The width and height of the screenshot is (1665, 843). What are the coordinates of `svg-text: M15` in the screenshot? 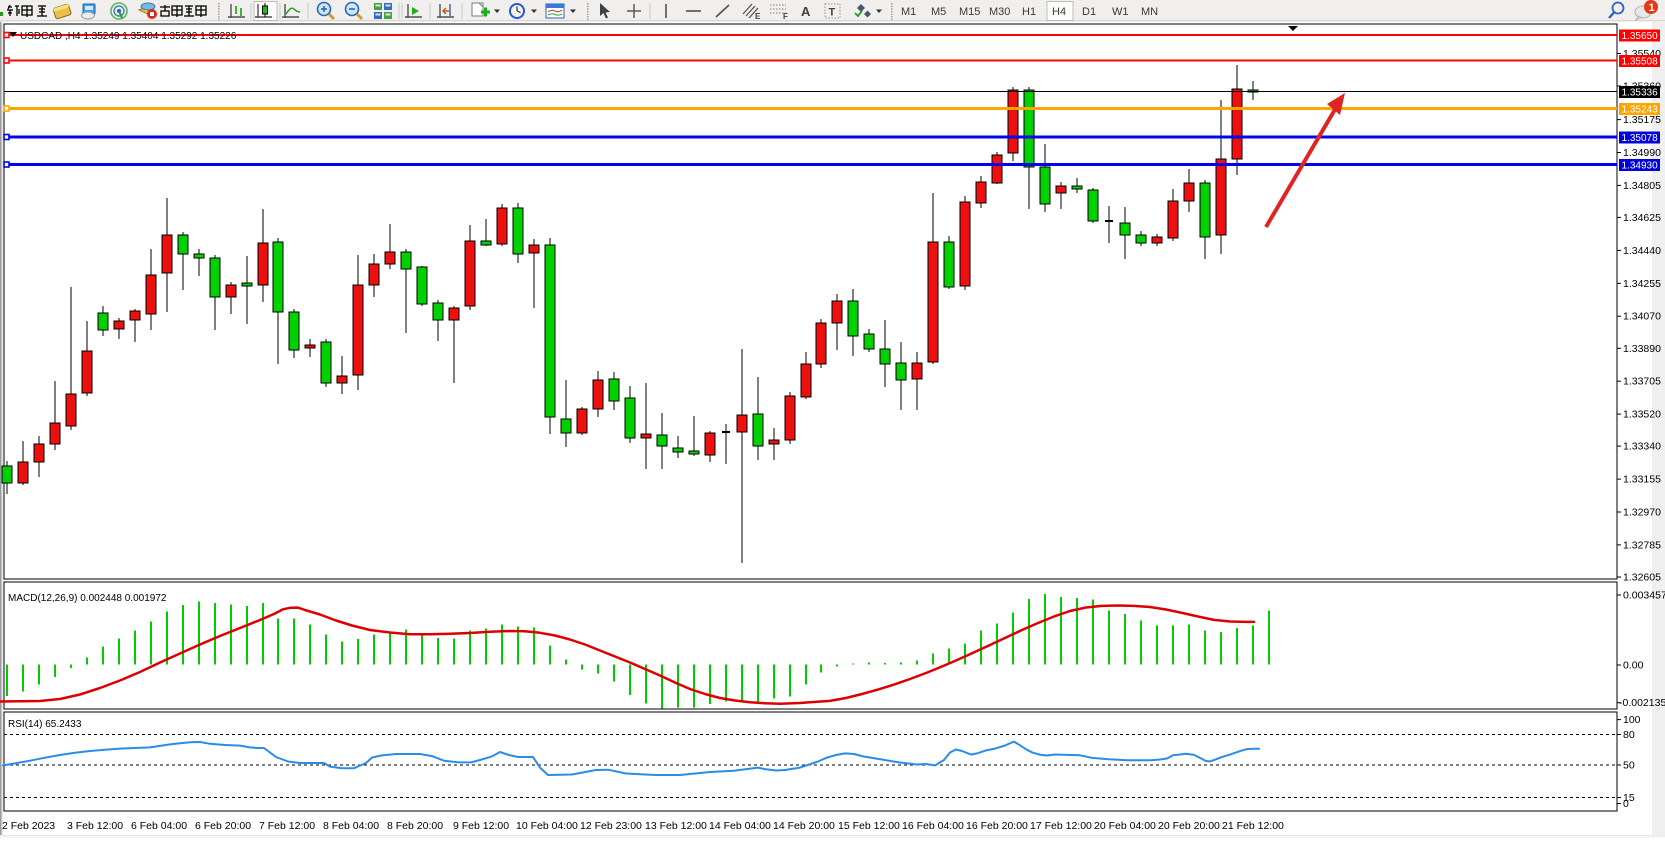 It's located at (969, 12).